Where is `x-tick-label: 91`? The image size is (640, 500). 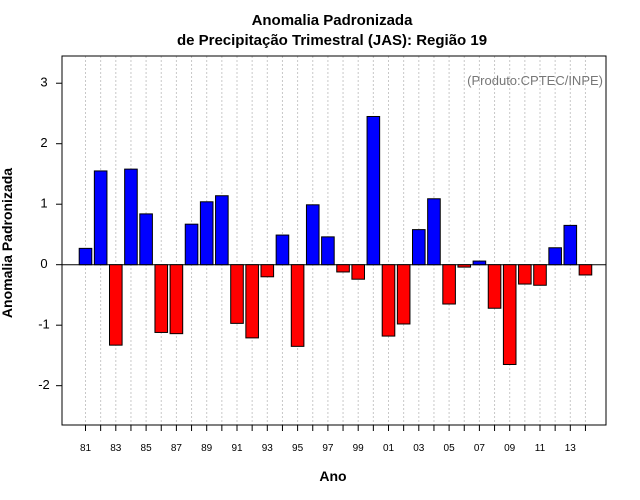 x-tick-label: 91 is located at coordinates (237, 448).